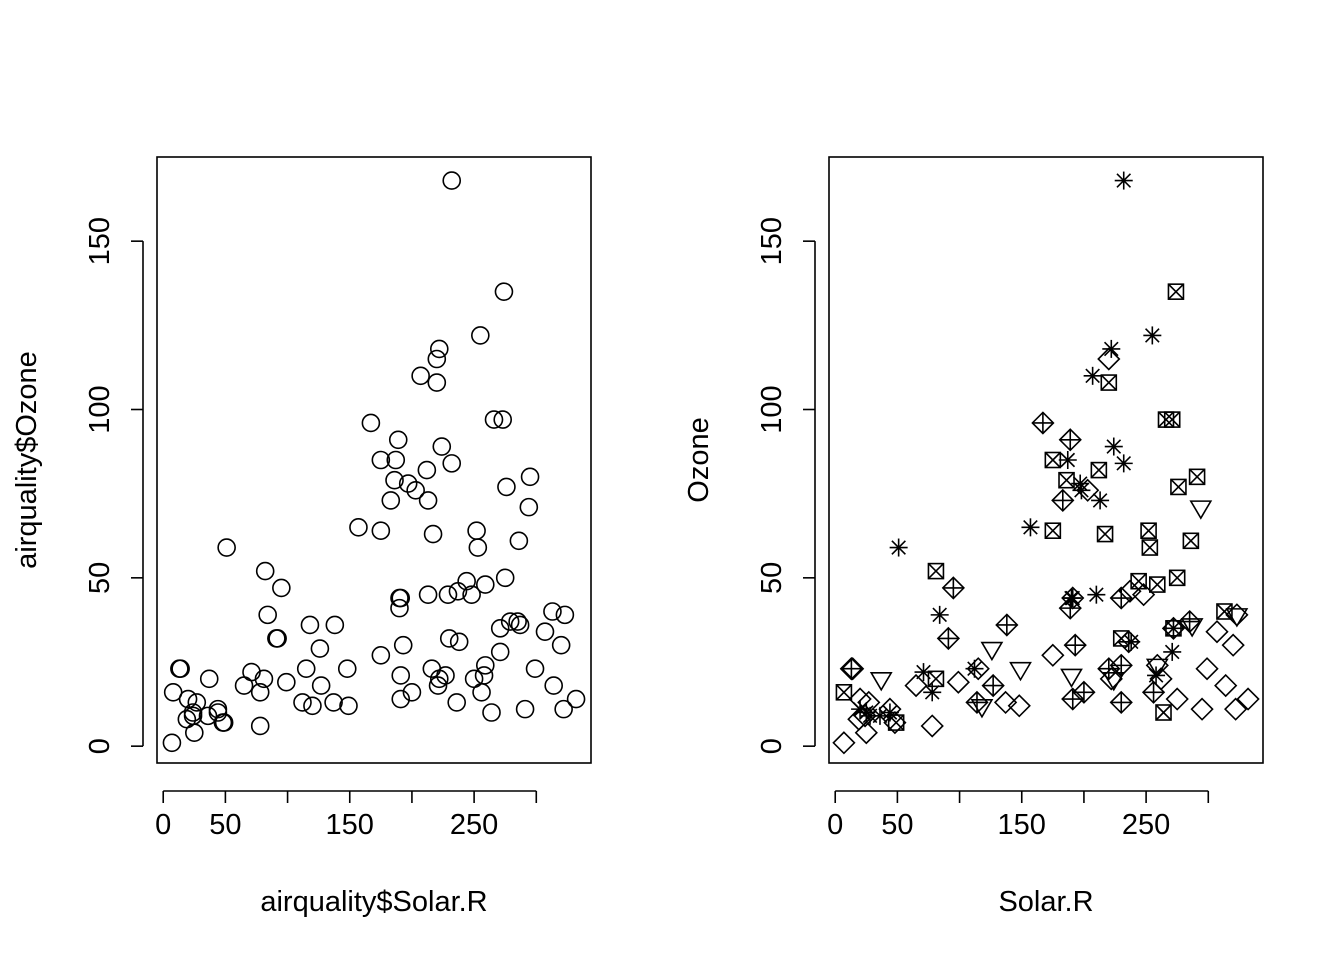 This screenshot has width=1344, height=960. Describe the element at coordinates (373, 902) in the screenshot. I see `x-axis-title: airquality$Solar.R` at that location.